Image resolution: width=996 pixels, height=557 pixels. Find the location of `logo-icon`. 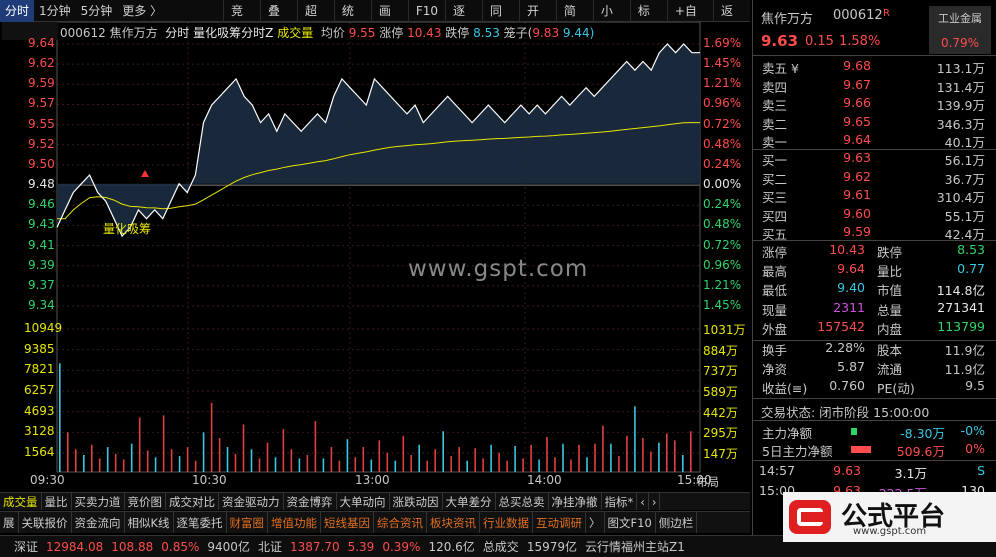

logo-icon is located at coordinates (810, 517).